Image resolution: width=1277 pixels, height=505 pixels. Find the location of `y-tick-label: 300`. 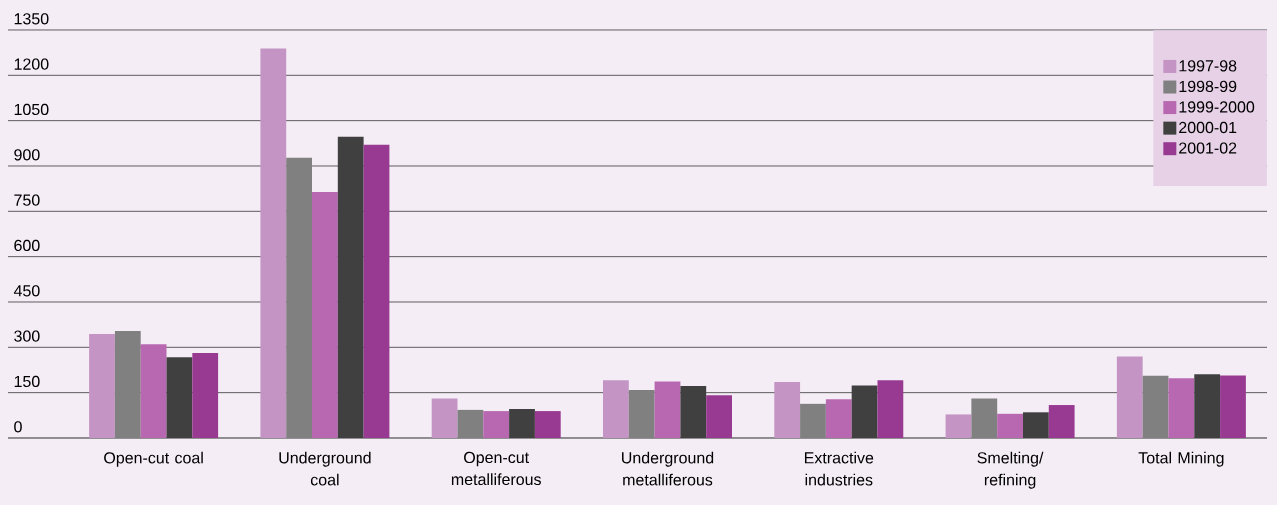

y-tick-label: 300 is located at coordinates (27, 336).